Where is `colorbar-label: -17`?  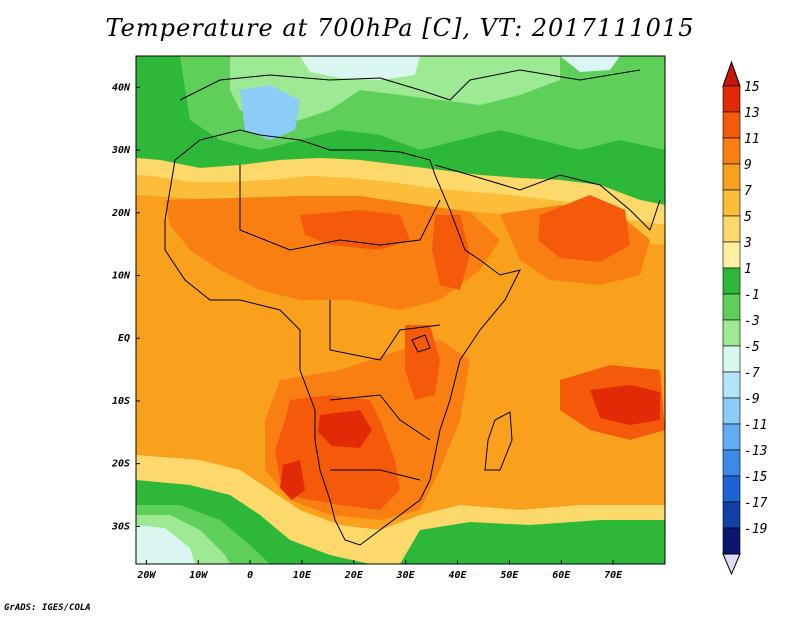
colorbar-label: -17 is located at coordinates (756, 503).